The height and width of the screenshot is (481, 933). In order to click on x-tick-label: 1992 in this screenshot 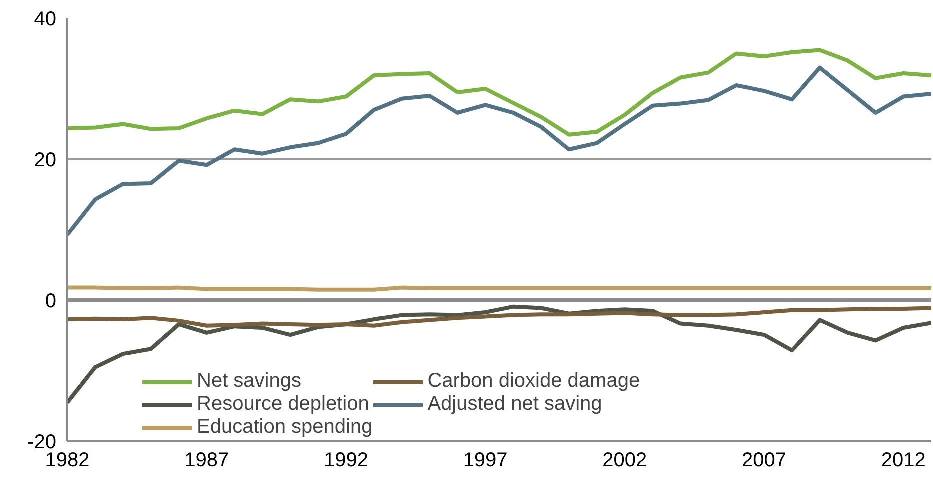, I will do `click(346, 461)`.